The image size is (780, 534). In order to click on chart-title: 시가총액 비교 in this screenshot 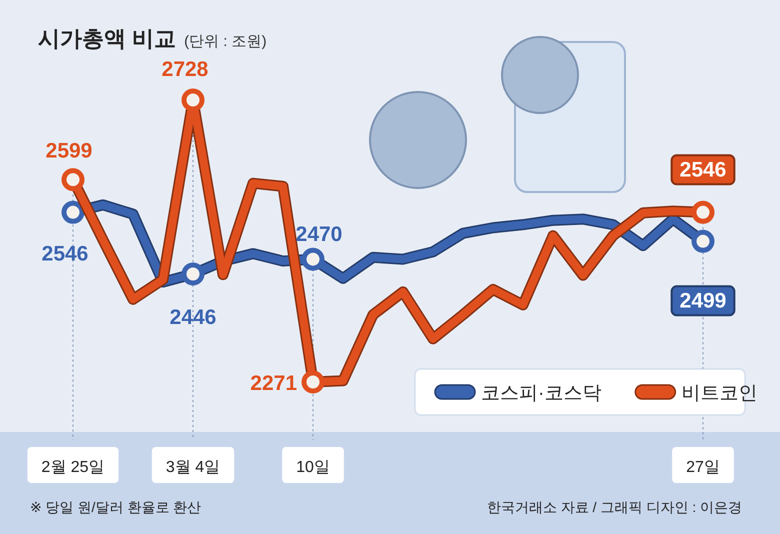, I will do `click(107, 38)`.